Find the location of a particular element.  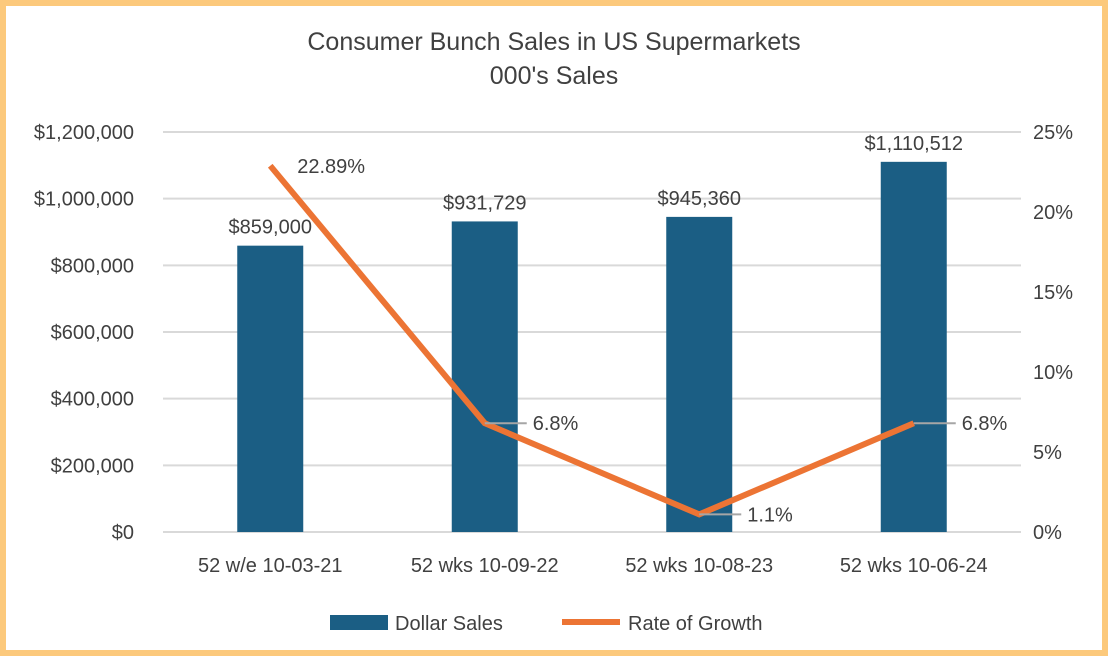

left-tick-label: $1,200,000 is located at coordinates (84, 133).